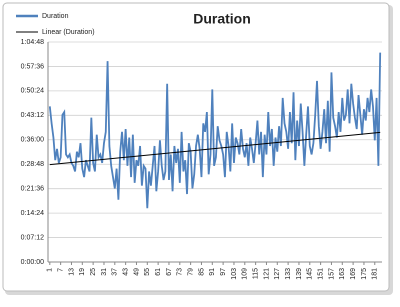  Describe the element at coordinates (215, 148) in the screenshot. I see `trend-line` at that location.